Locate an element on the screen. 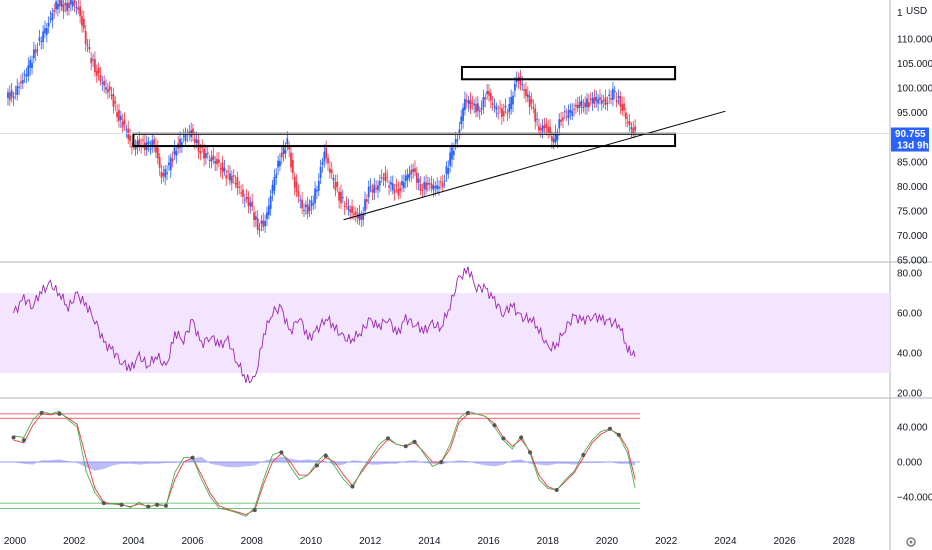  osc-fast-line is located at coordinates (324, 463).